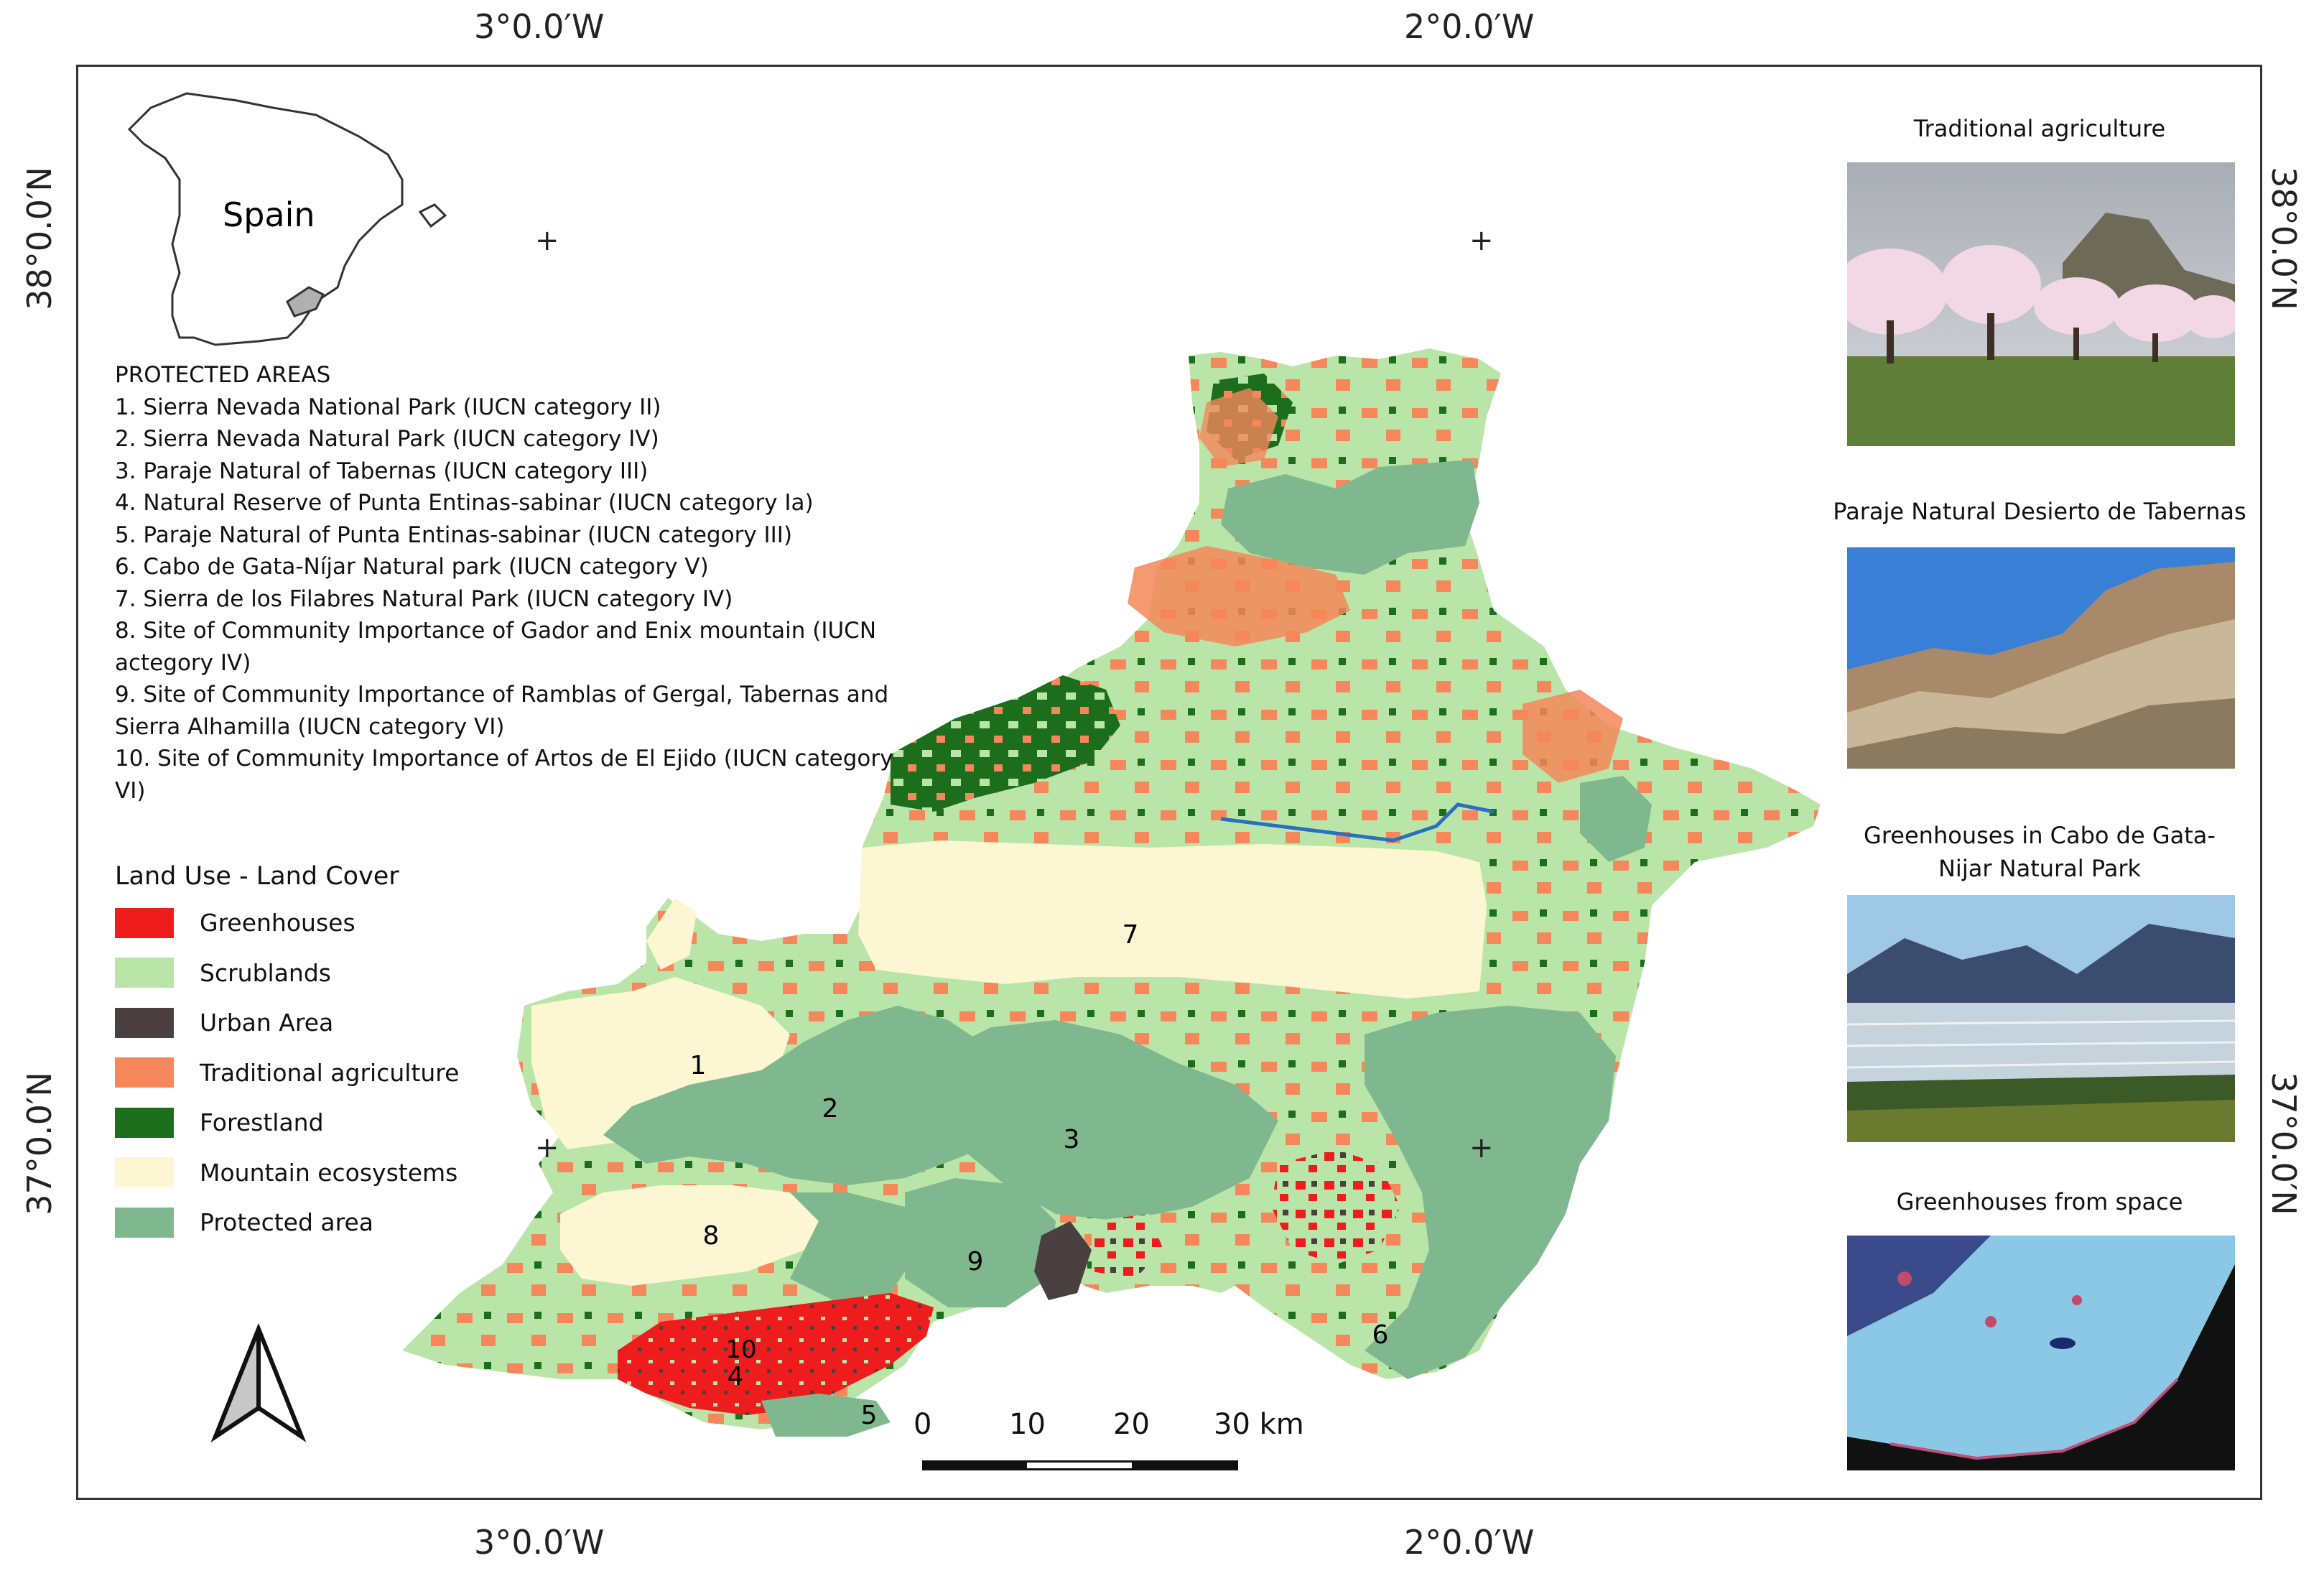  I want to click on lon-label-top-right: 2°0.0′W, so click(1470, 26).